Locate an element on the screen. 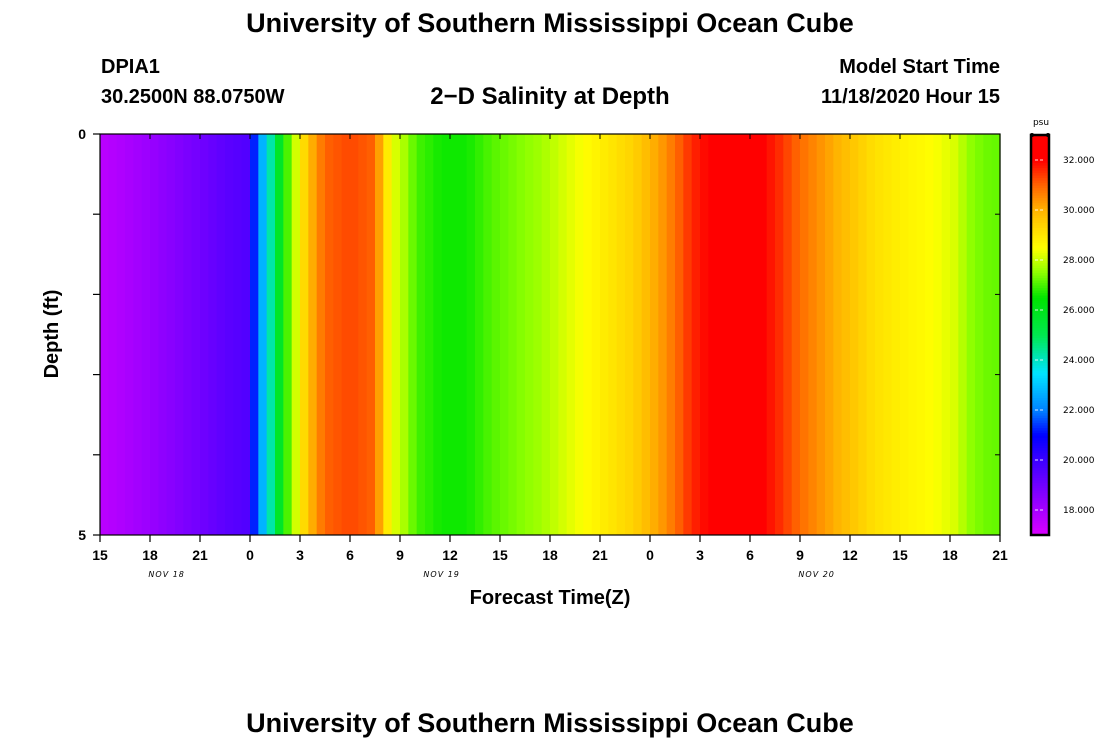  y-axis-title: Depth (ft) is located at coordinates (52, 334).